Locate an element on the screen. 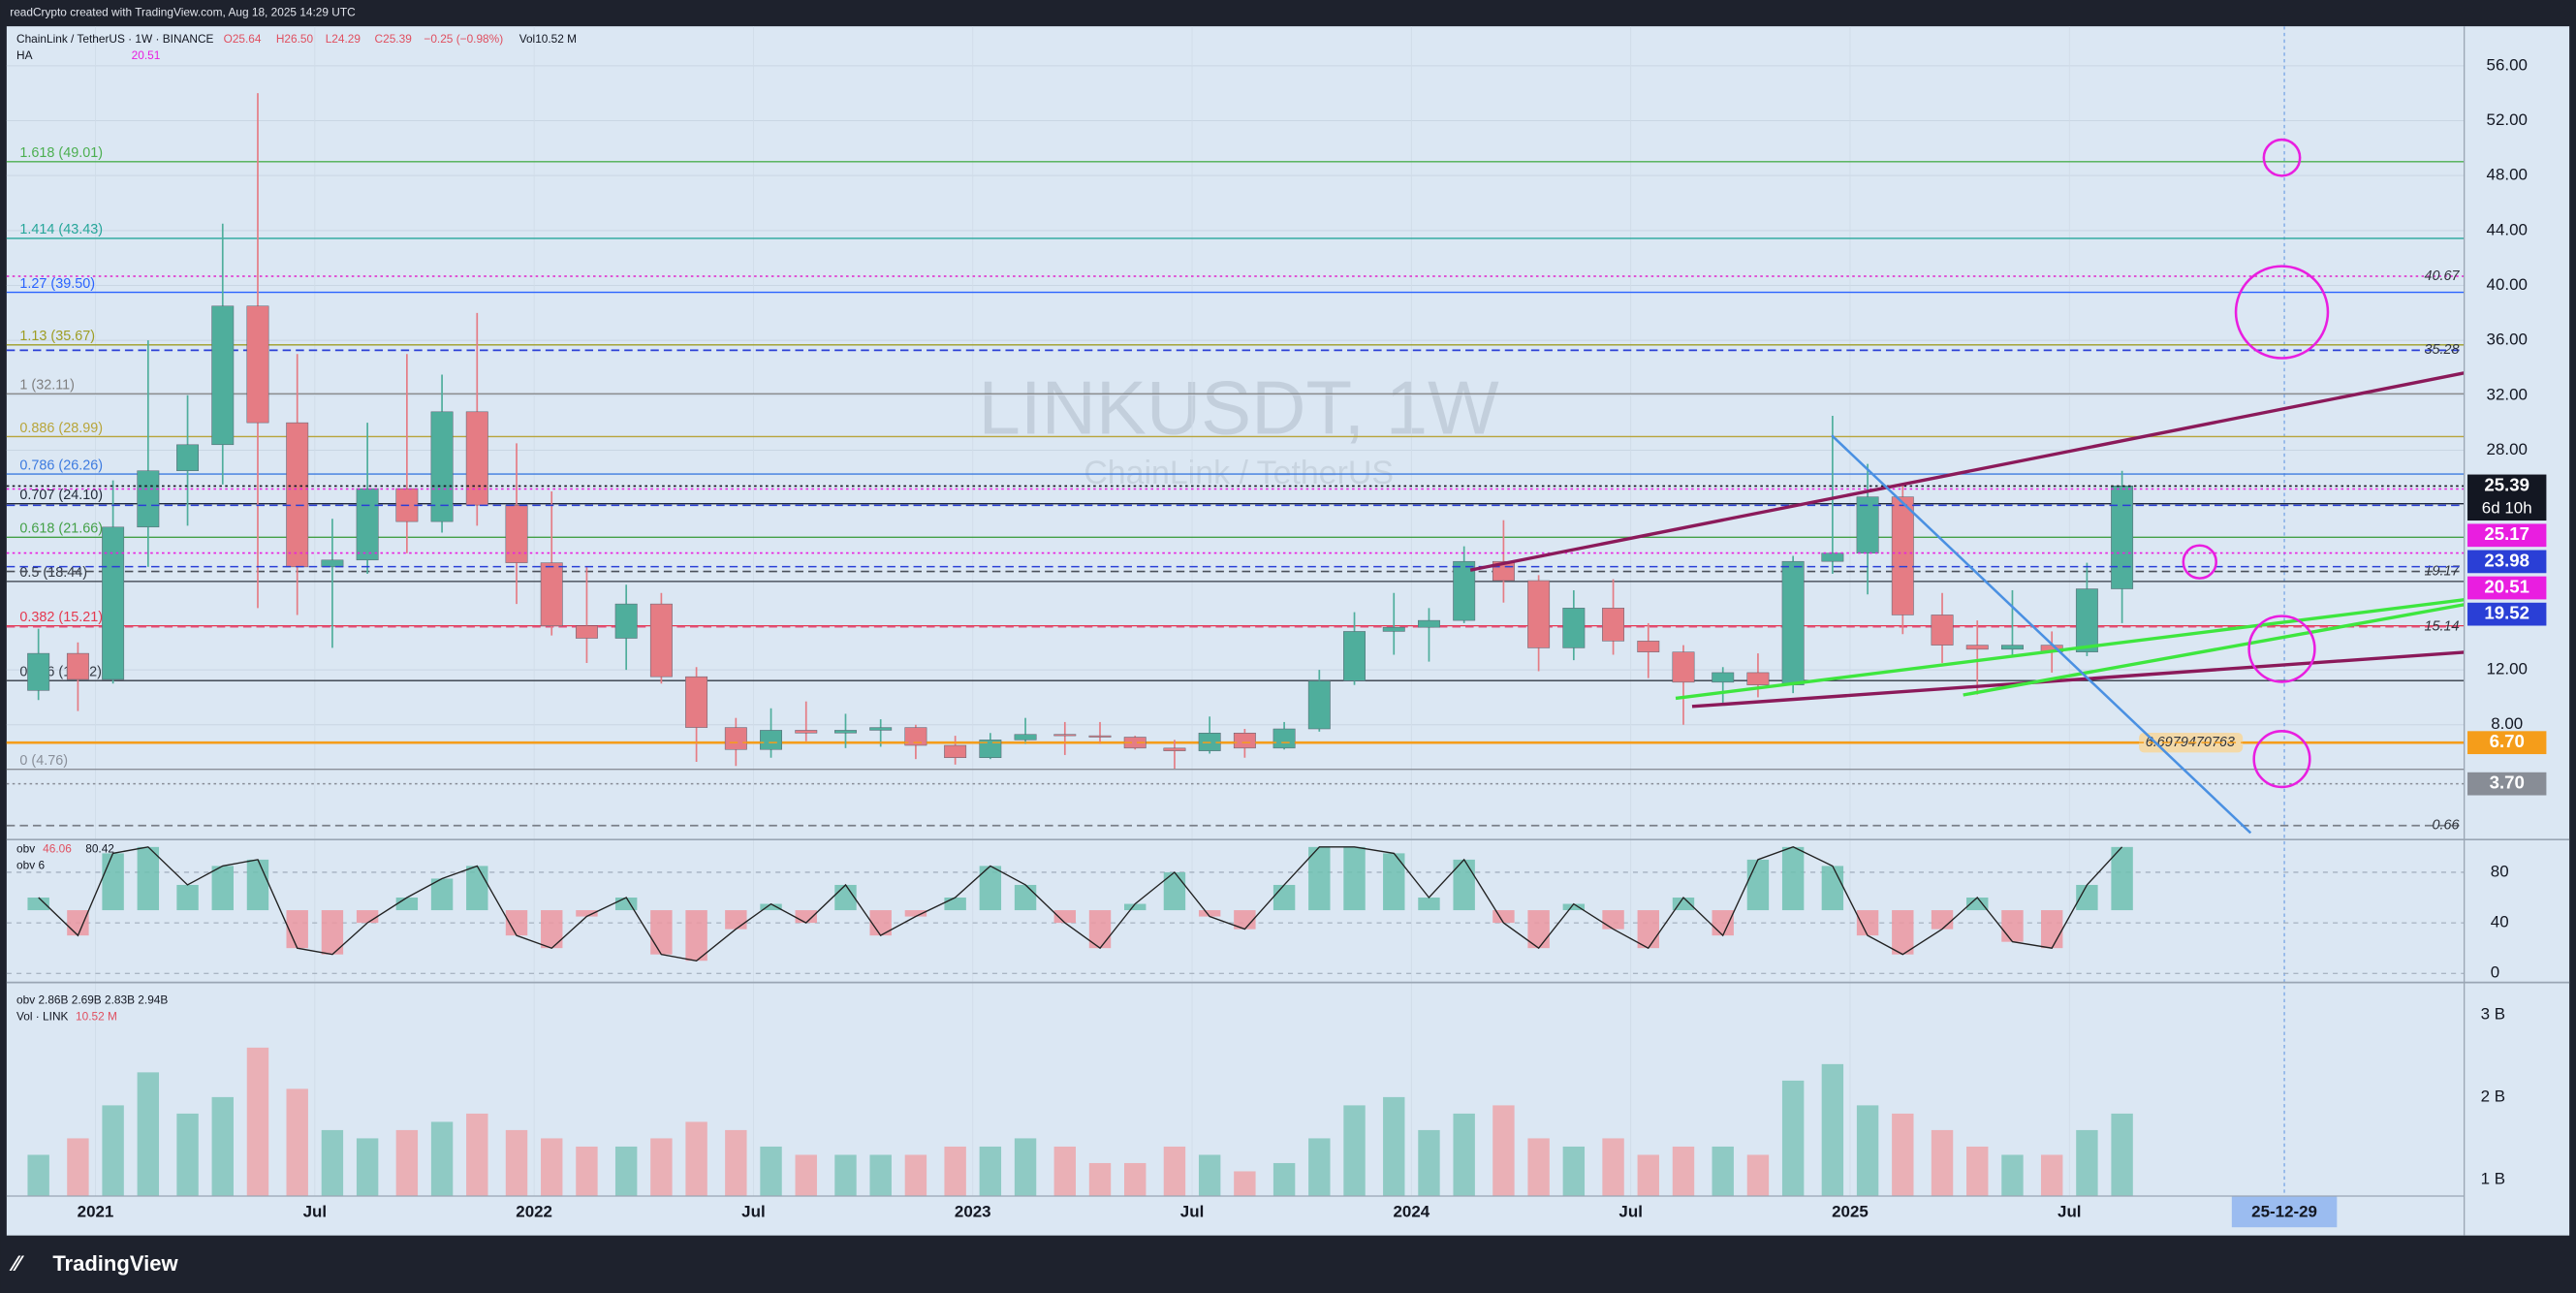  y-tick-label: 36.00 is located at coordinates (2507, 340).